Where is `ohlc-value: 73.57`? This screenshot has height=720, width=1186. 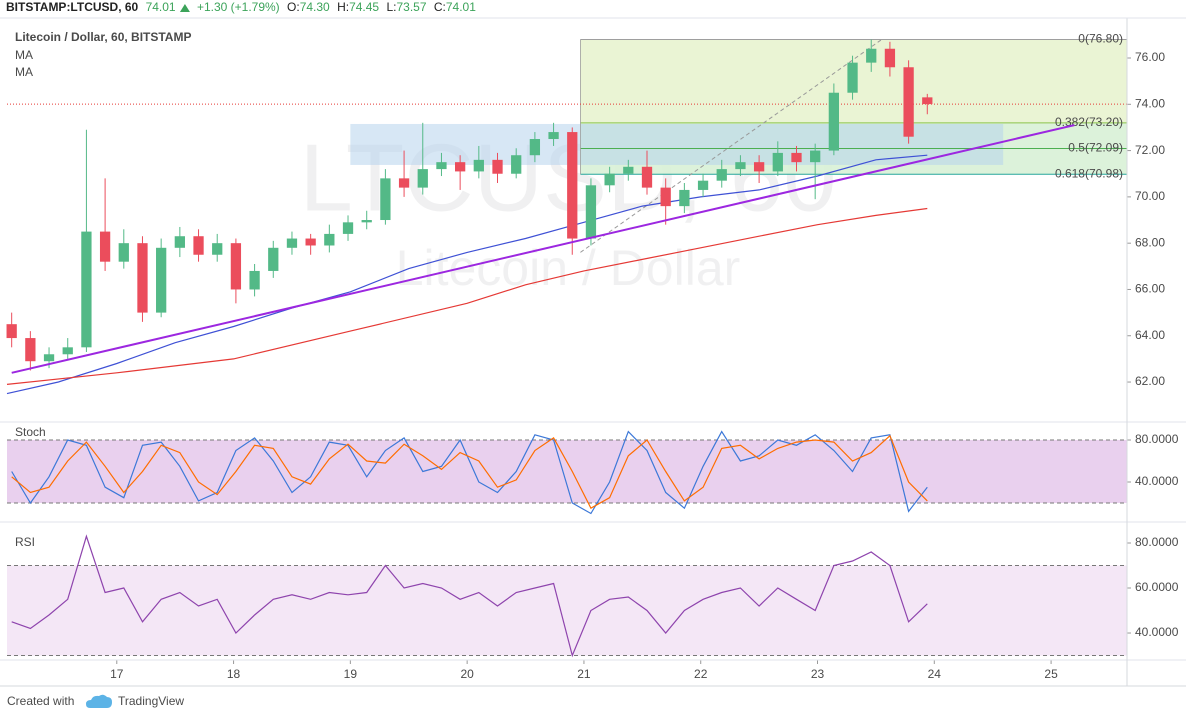 ohlc-value: 73.57 is located at coordinates (411, 7).